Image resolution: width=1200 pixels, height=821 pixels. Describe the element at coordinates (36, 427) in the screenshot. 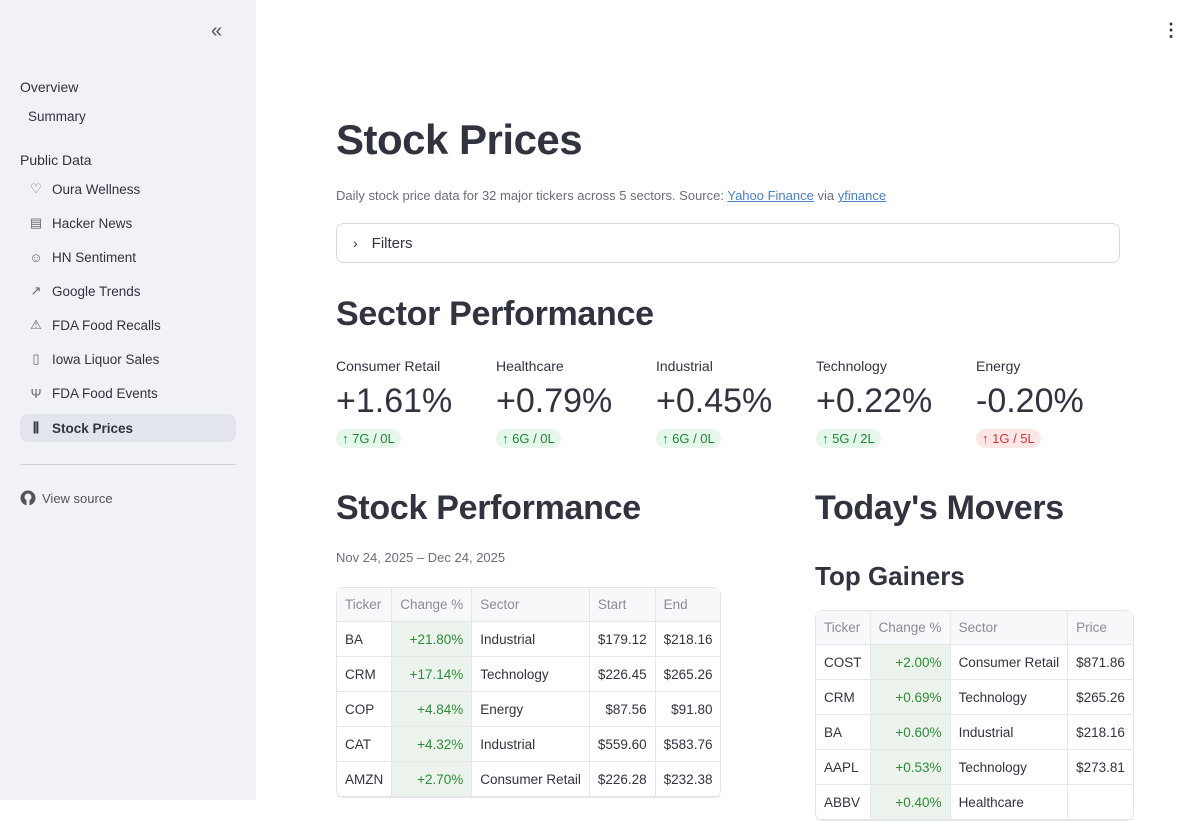

I see `candlestick-icon: ⫼` at that location.